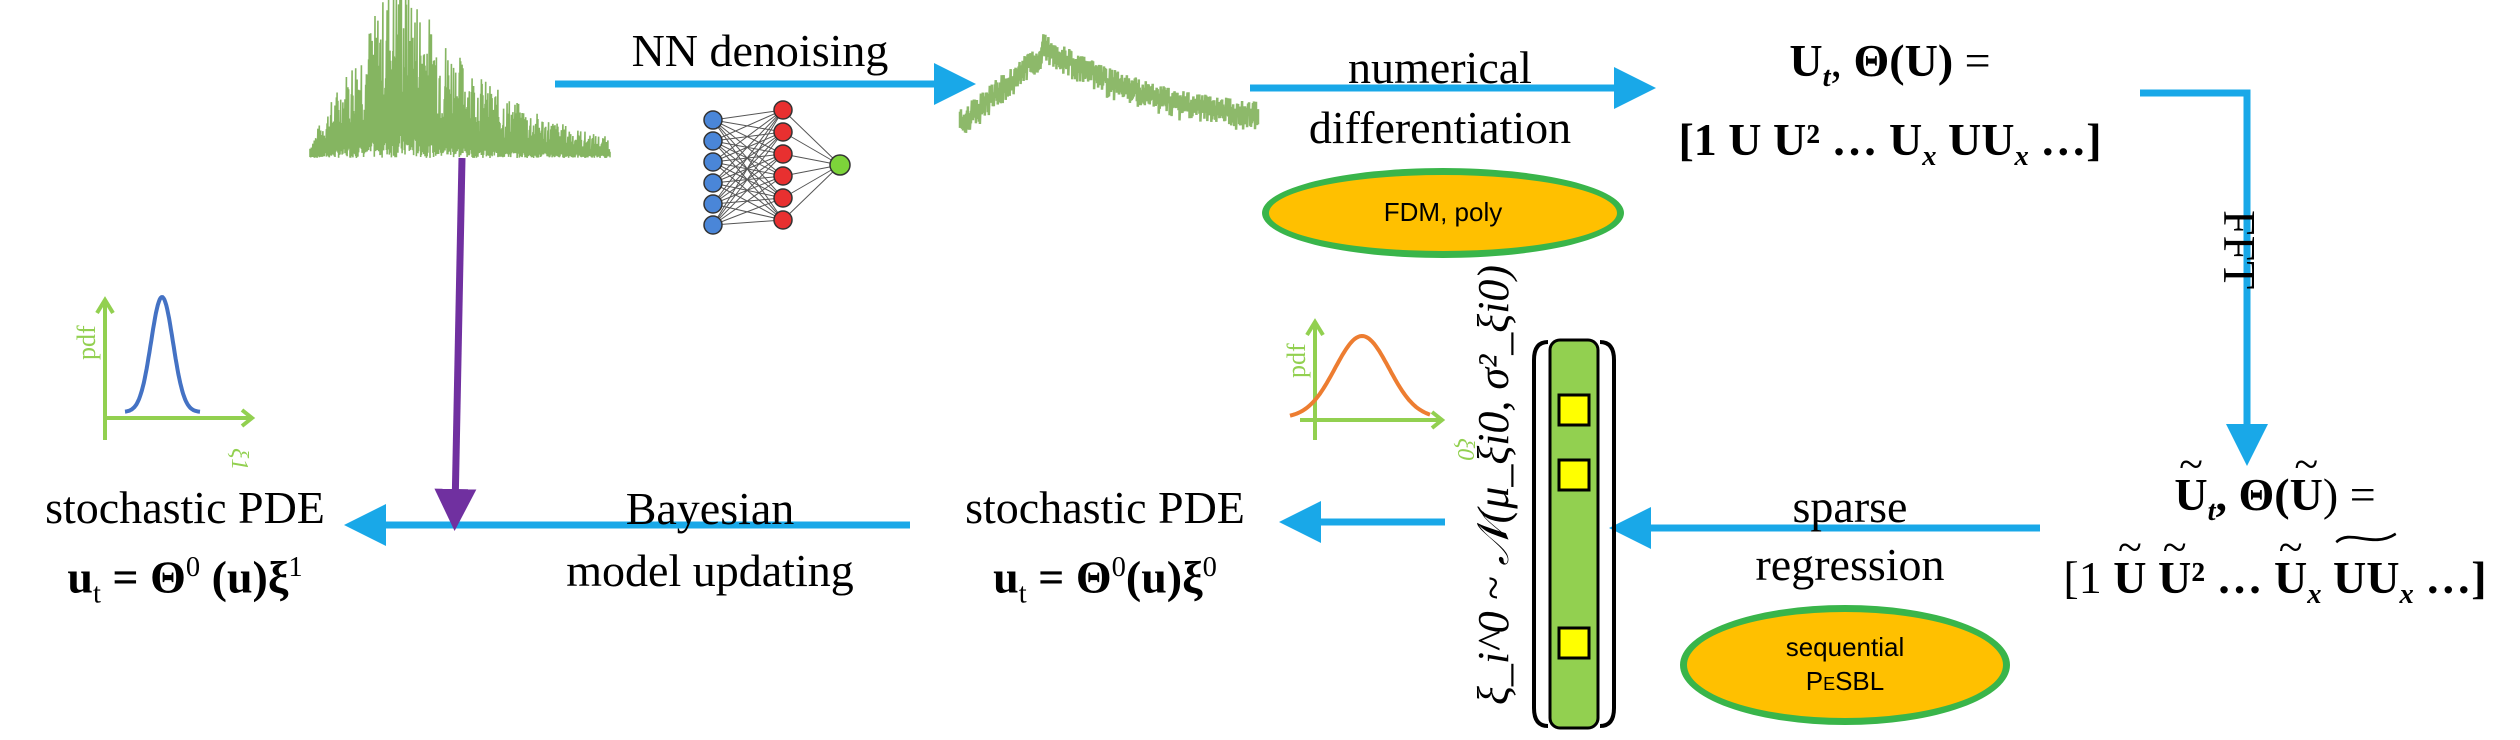  I want to click on arrow-data-to-bayes, so click(455, 344).